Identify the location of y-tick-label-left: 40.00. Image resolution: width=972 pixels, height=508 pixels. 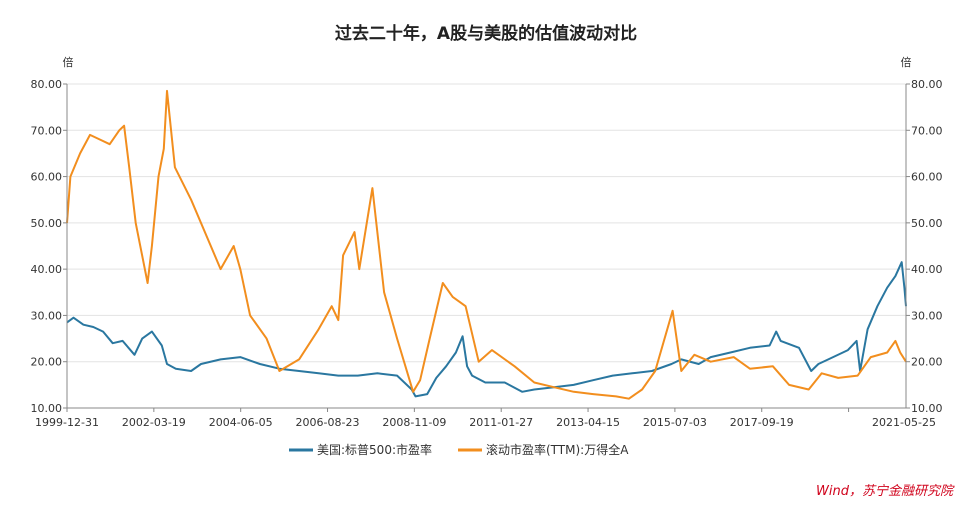
(47, 269).